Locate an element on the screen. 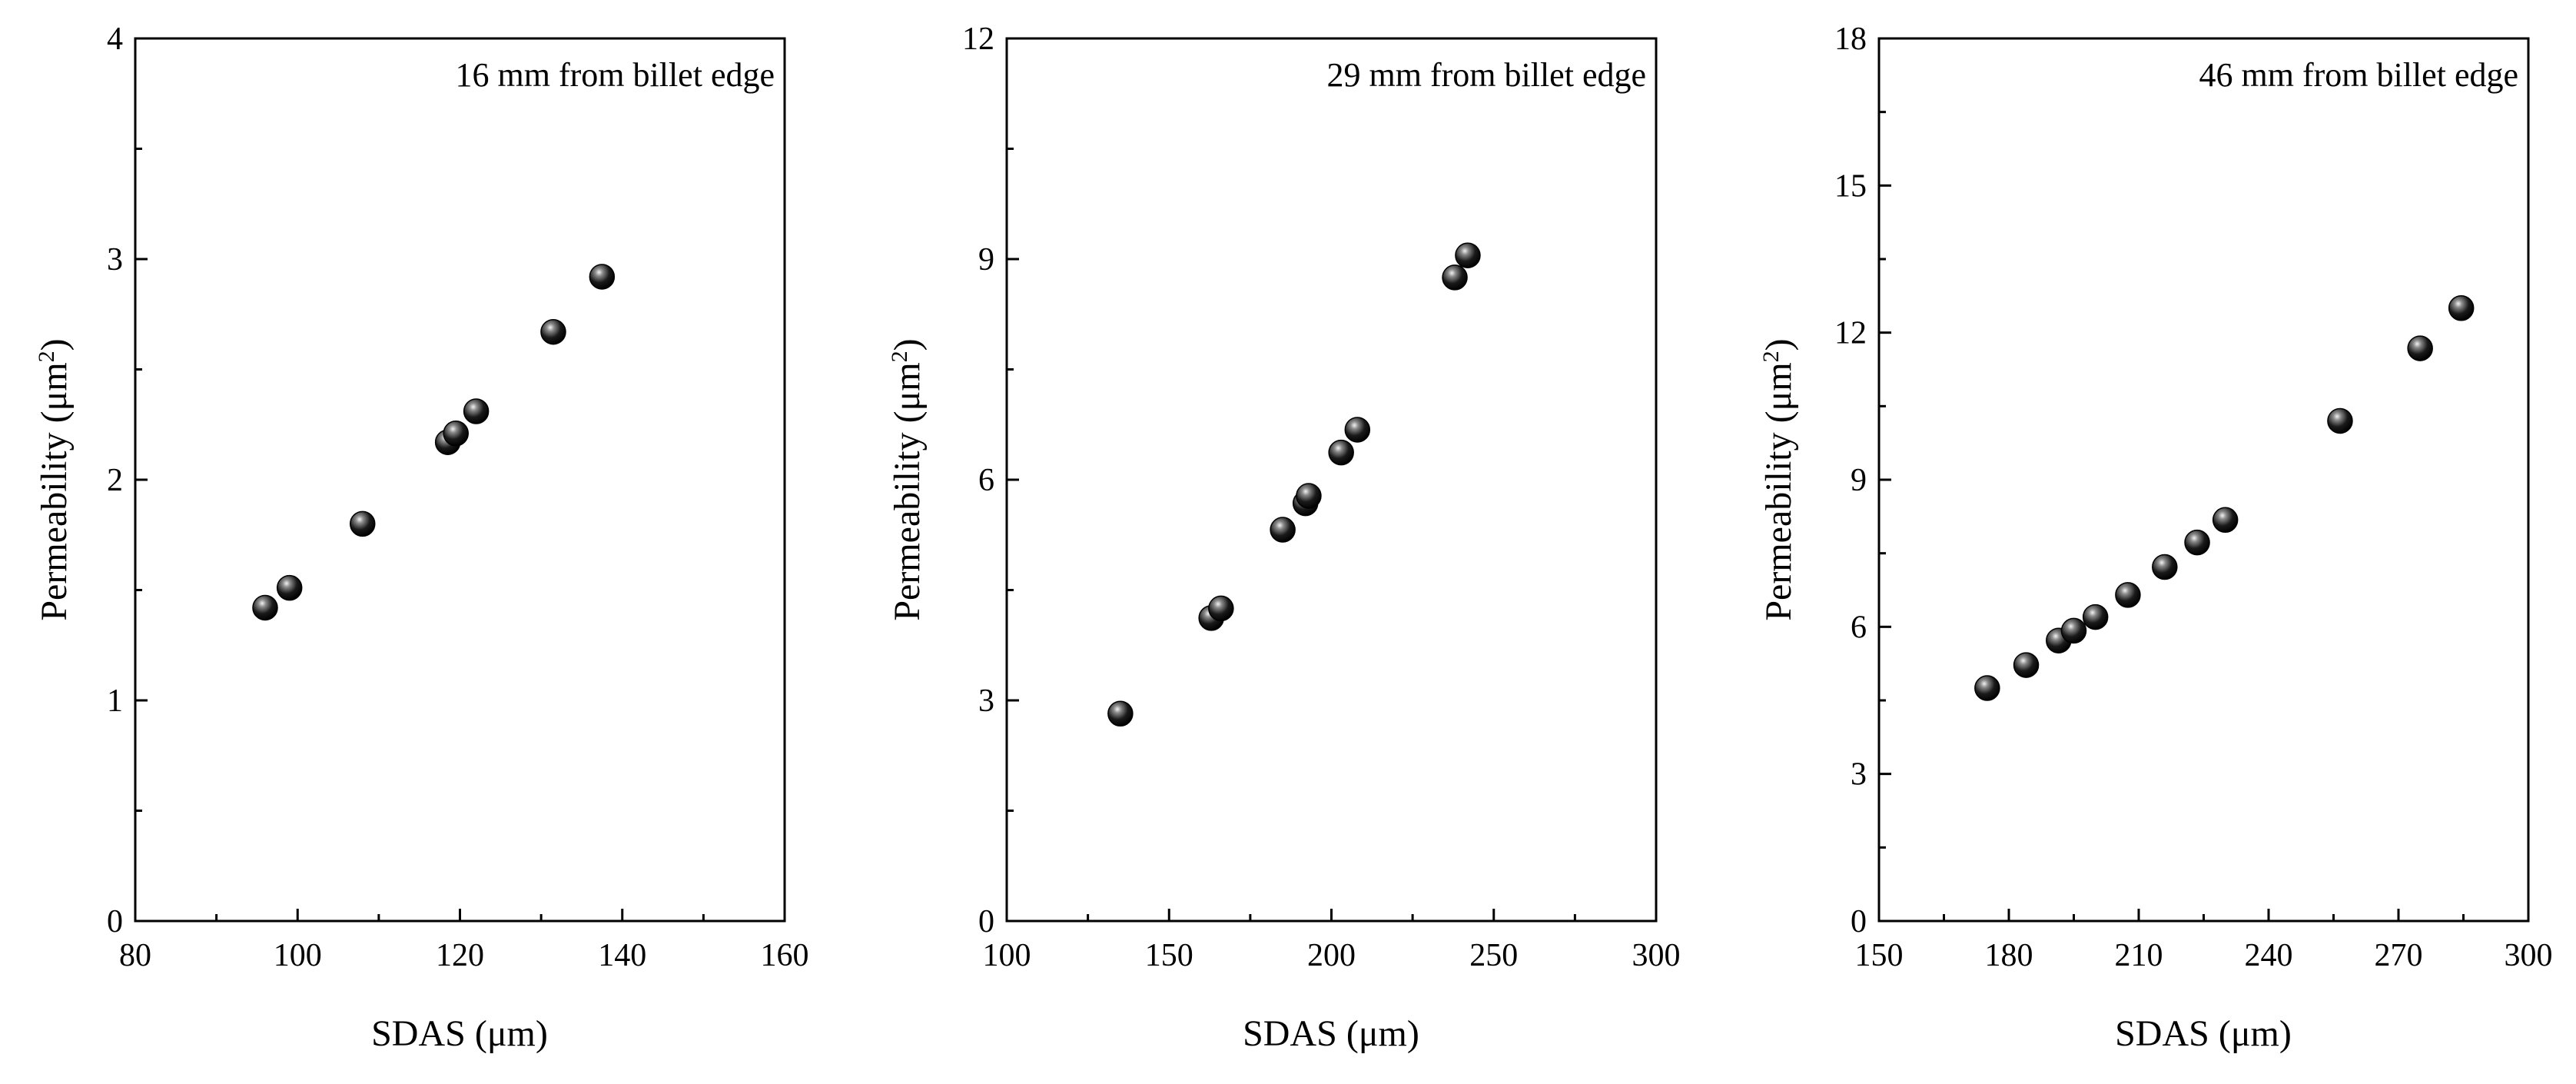 The height and width of the screenshot is (1084, 2576). y-tick-label: 4 is located at coordinates (115, 39).